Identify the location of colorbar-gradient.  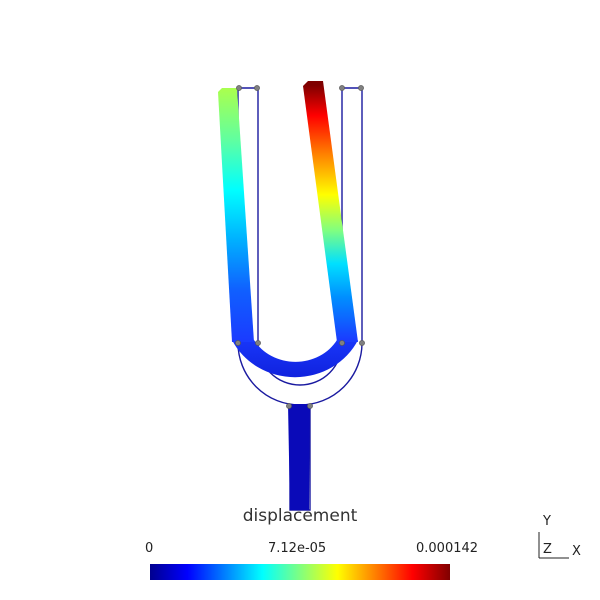
(300, 572).